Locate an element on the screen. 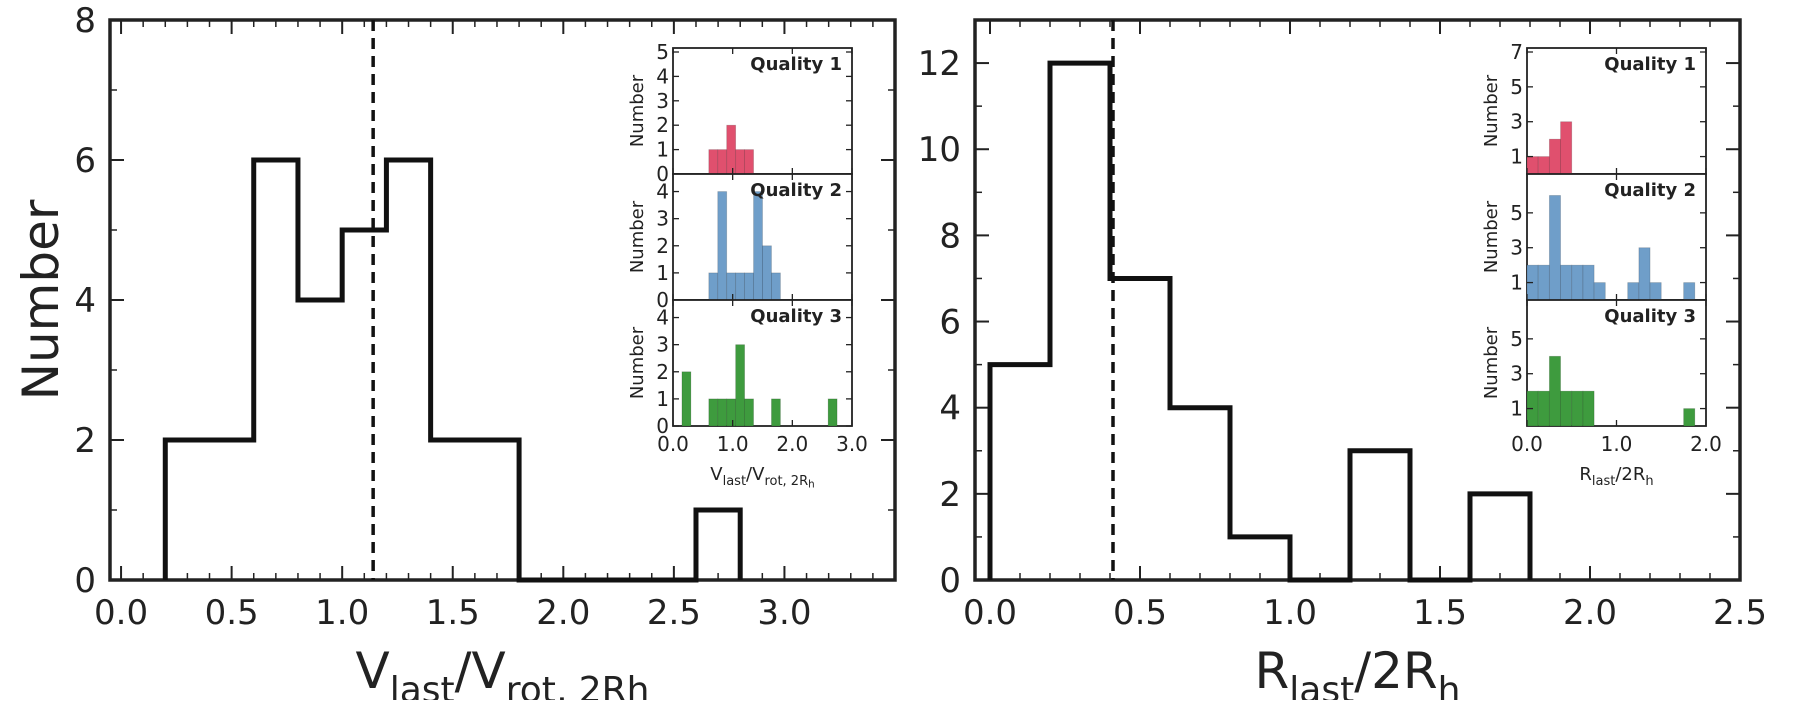 This screenshot has width=1800, height=705. x-tick-label: 1.0 is located at coordinates (1290, 613).